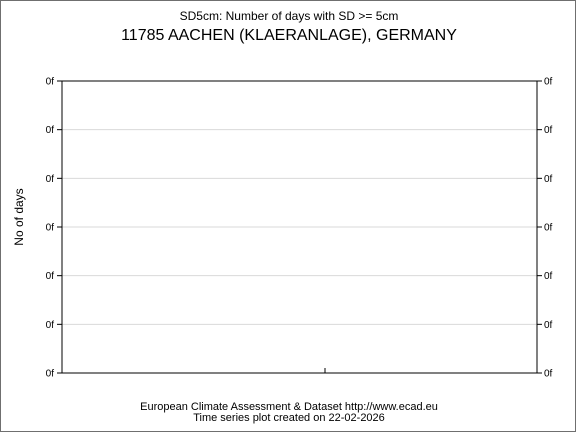  What do you see at coordinates (289, 418) in the screenshot?
I see `footer-created: Time series plot created on 22-02-2026` at bounding box center [289, 418].